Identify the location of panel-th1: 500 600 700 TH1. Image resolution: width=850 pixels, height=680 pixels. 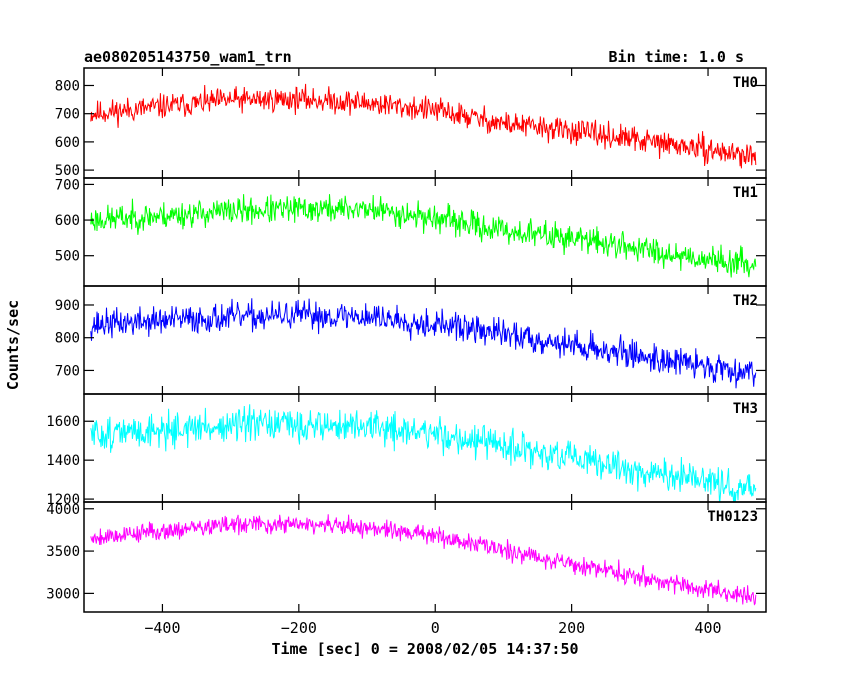
(411, 232).